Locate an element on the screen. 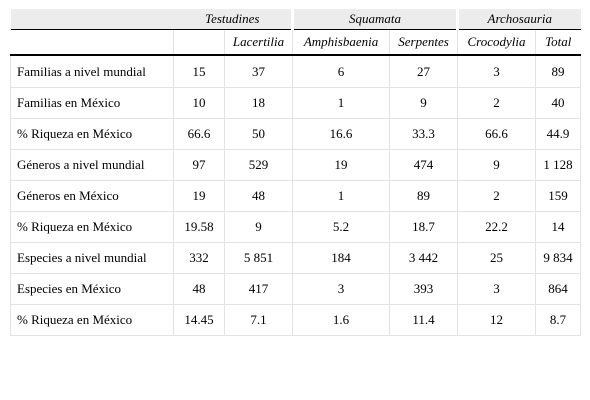 This screenshot has width=590, height=400. cell-value: 864 is located at coordinates (558, 289).